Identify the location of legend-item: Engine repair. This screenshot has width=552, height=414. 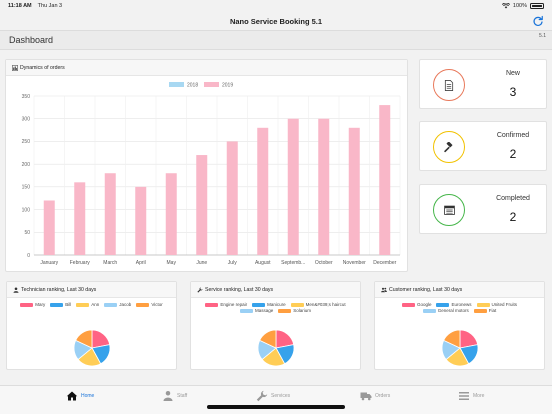
(226, 304).